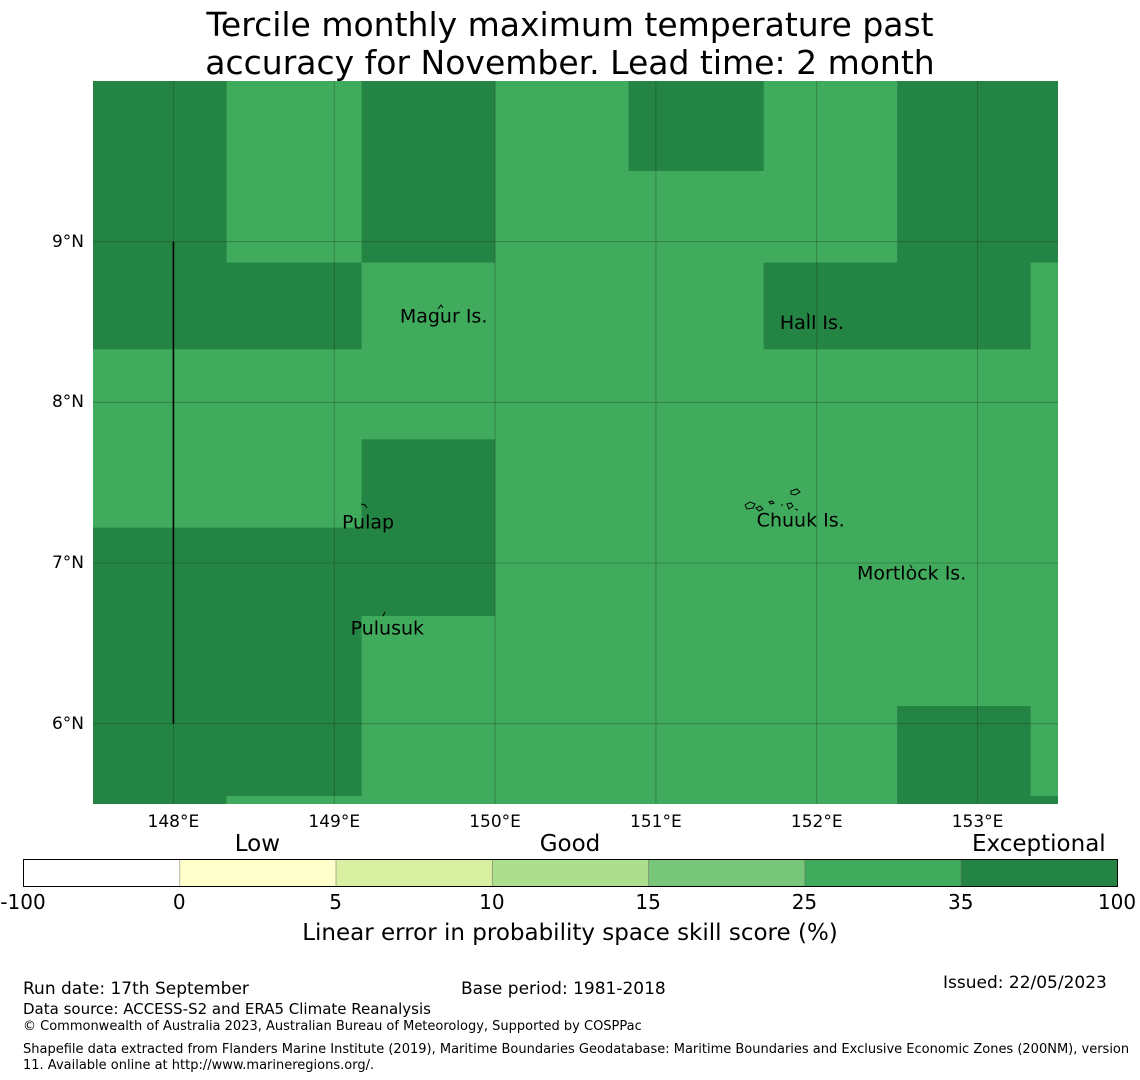 This screenshot has width=1140, height=1080. I want to click on lon-tick-label: 152°E, so click(816, 822).